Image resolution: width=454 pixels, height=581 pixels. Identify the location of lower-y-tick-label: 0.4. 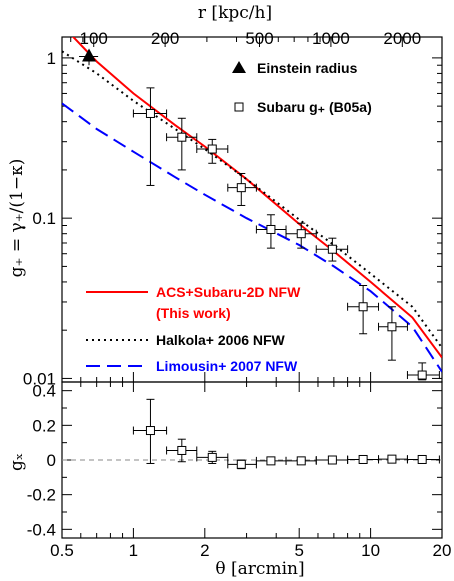
(44, 391).